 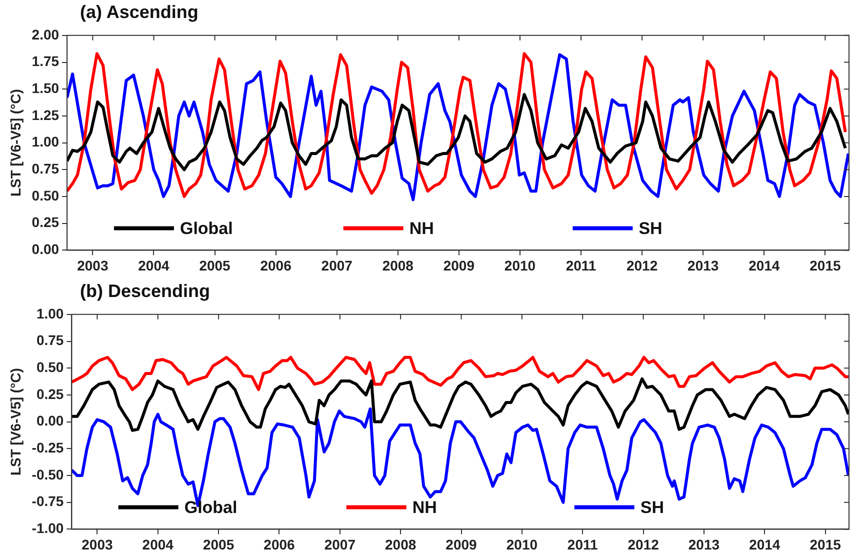 What do you see at coordinates (139, 12) in the screenshot?
I see `chart-title: (a) Ascending` at bounding box center [139, 12].